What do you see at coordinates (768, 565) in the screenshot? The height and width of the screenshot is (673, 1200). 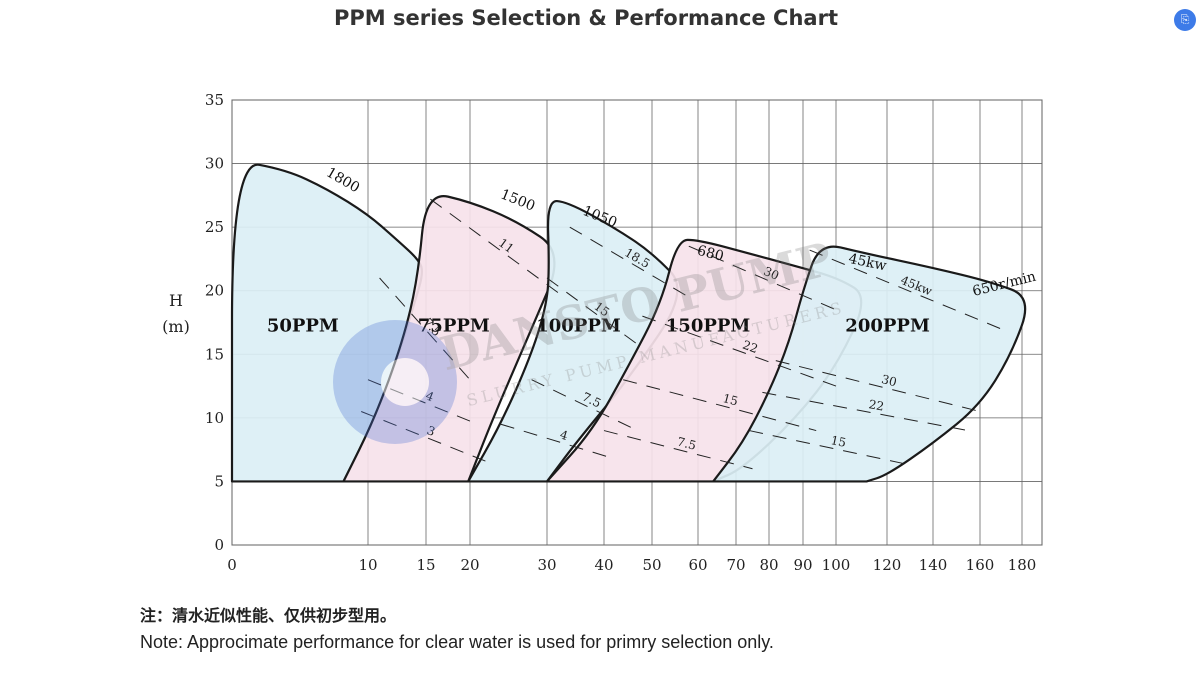 I see `x-tick-label: 80` at bounding box center [768, 565].